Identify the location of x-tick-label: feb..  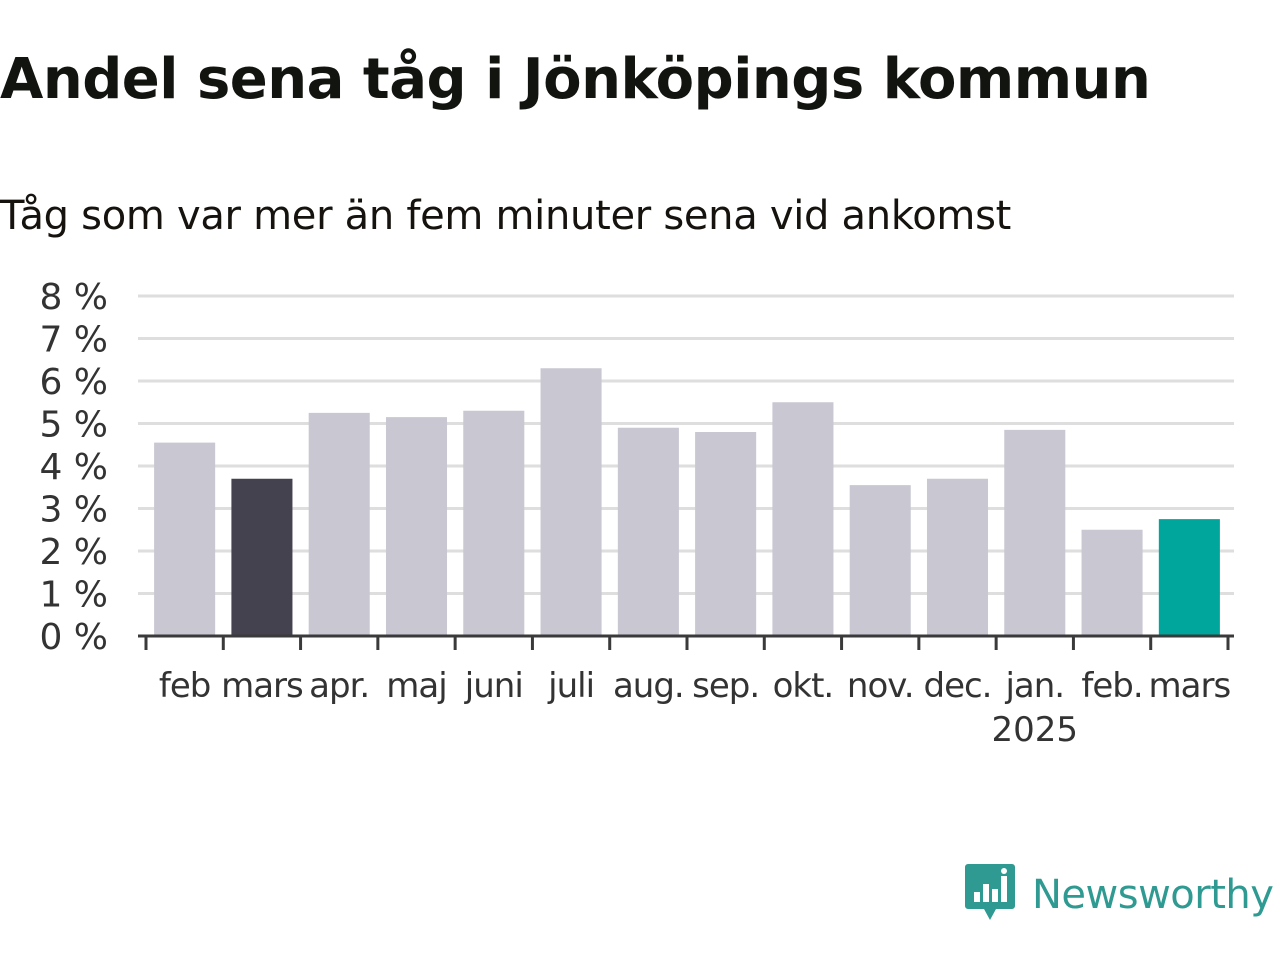
(1111, 686).